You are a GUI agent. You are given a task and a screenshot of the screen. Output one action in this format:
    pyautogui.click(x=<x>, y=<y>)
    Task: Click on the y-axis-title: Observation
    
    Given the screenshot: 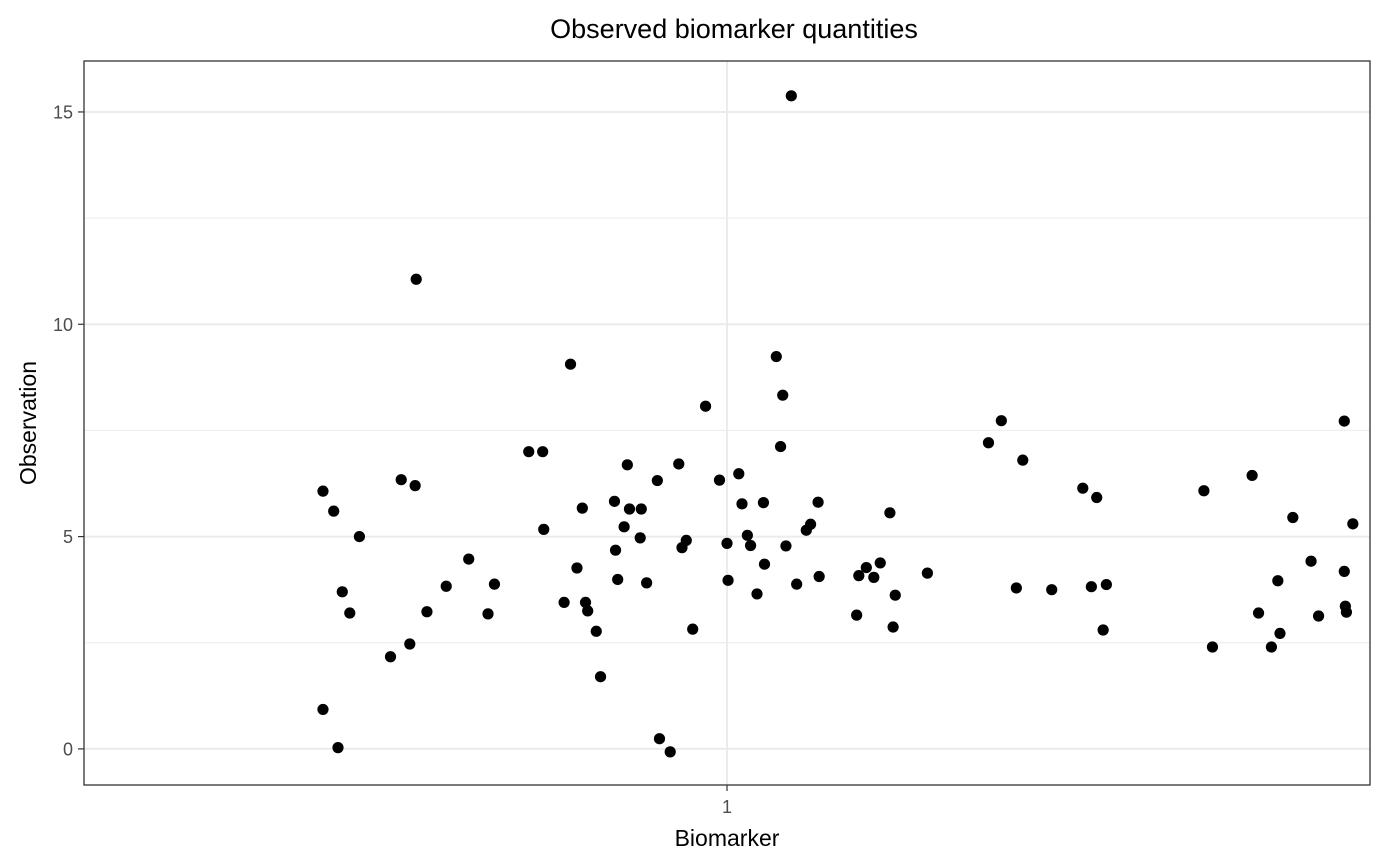 What is the action you would take?
    pyautogui.click(x=28, y=423)
    